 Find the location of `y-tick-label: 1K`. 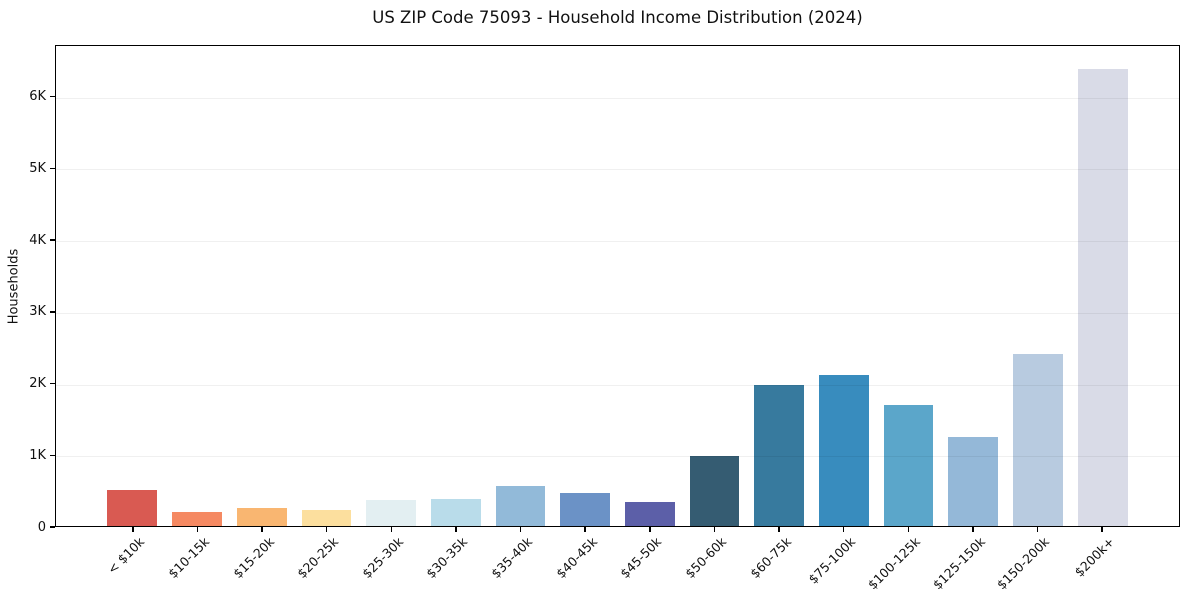

y-tick-label: 1K is located at coordinates (37, 455).